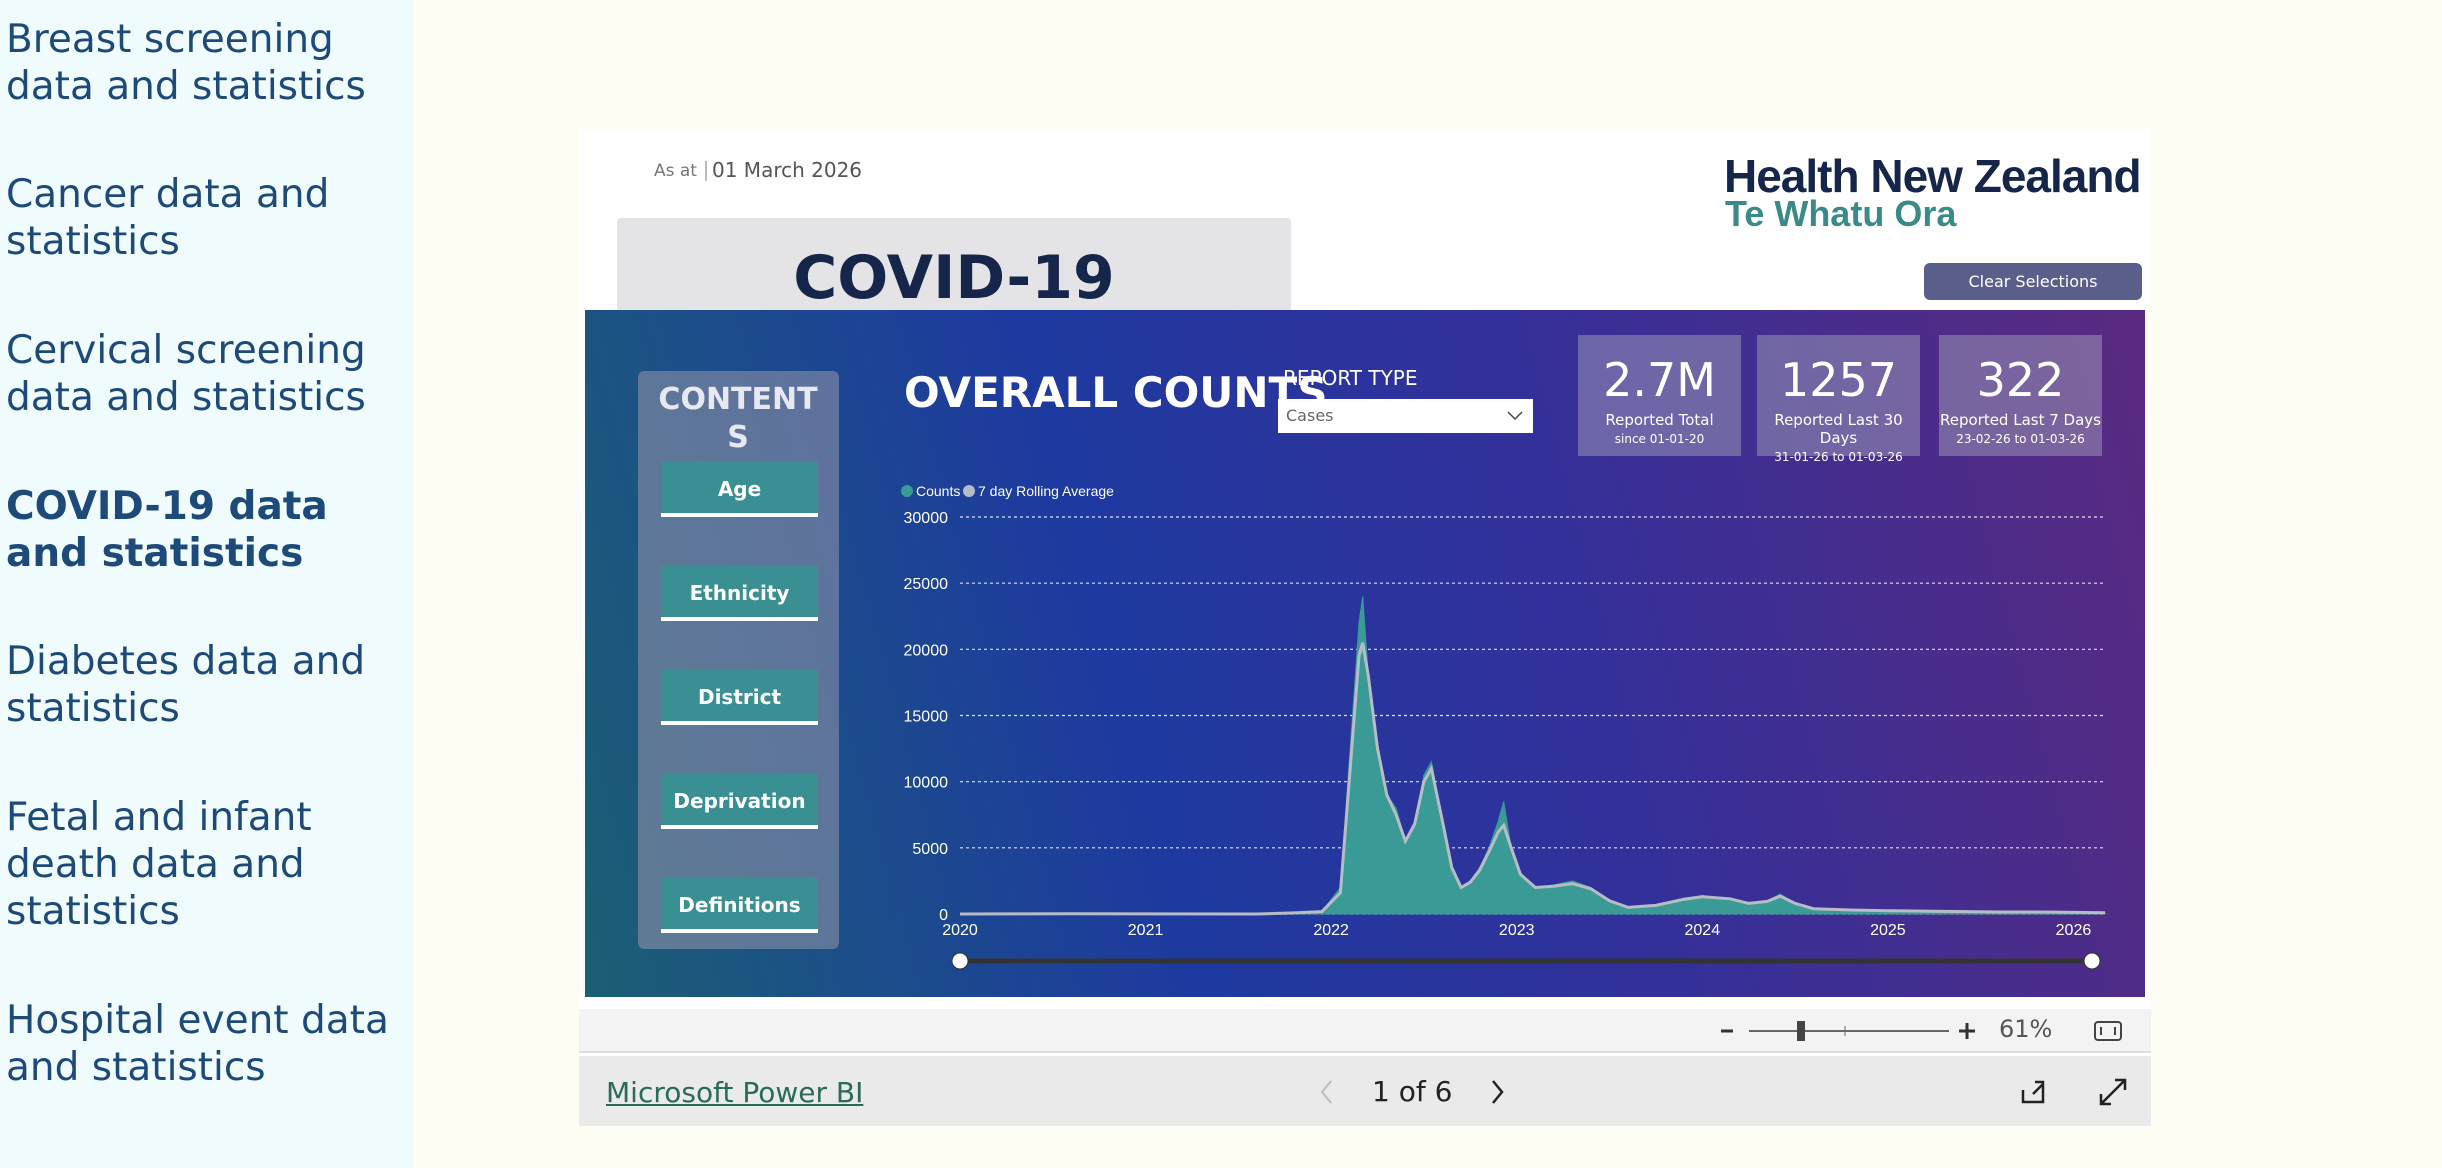 The height and width of the screenshot is (1168, 2442). I want to click on kpi-sub: 23-02-26 to 01-03-26, so click(2020, 439).